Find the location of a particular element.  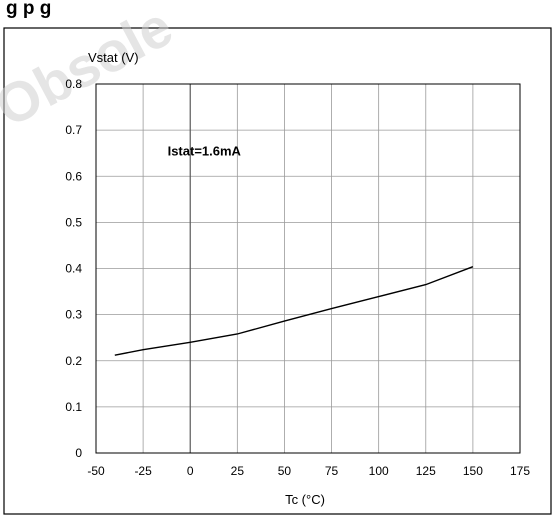

x-tick-label: 75 is located at coordinates (332, 471).